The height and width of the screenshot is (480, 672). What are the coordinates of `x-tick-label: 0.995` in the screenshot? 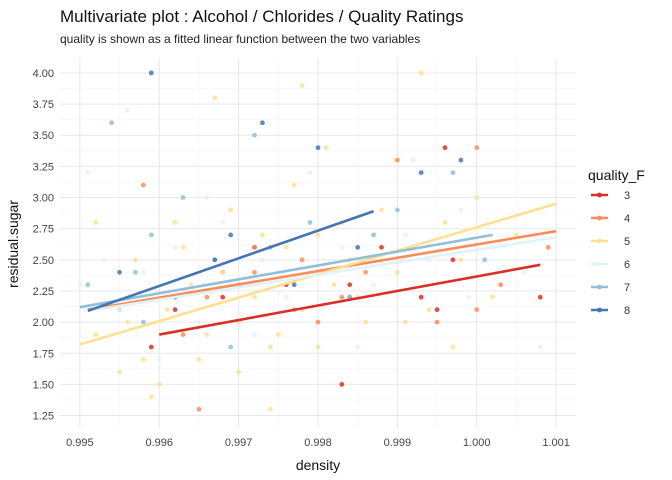 It's located at (80, 443).